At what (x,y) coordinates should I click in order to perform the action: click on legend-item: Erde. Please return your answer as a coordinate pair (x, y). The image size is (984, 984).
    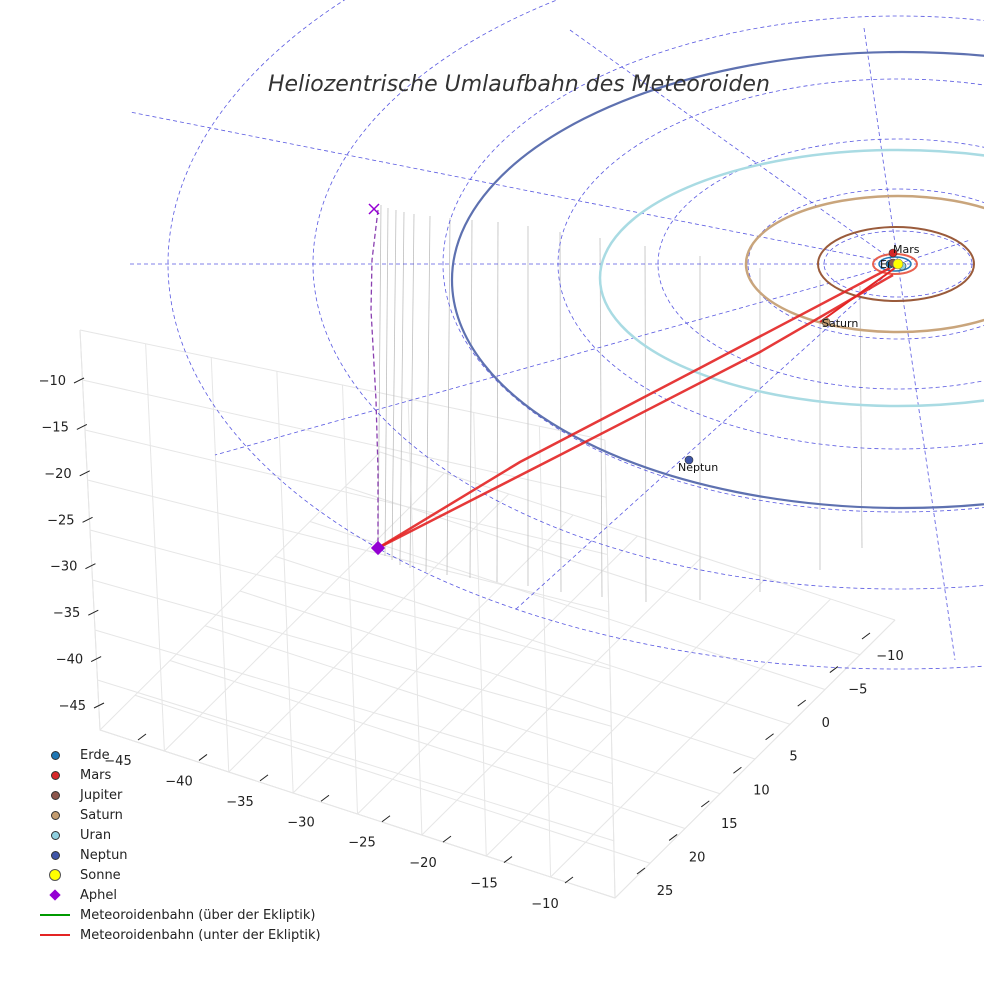
    Looking at the image, I should click on (180, 755).